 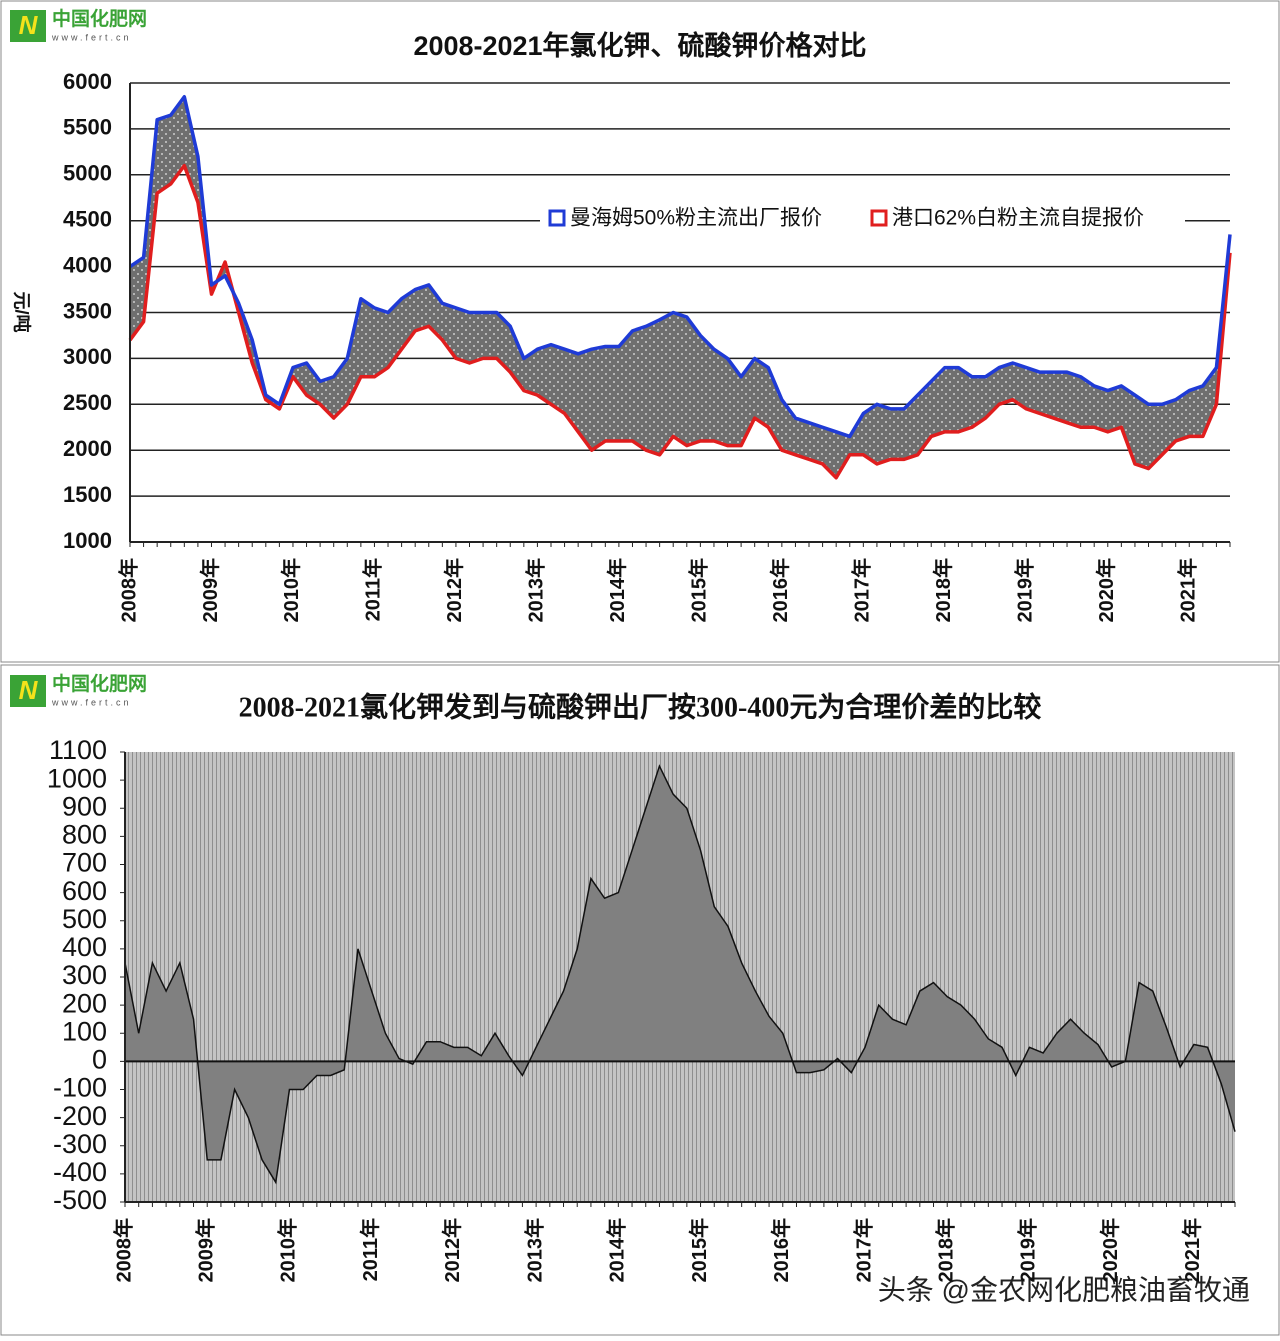 I want to click on legend-label: 港口62%白粉主流自提报价, so click(x=1018, y=218).